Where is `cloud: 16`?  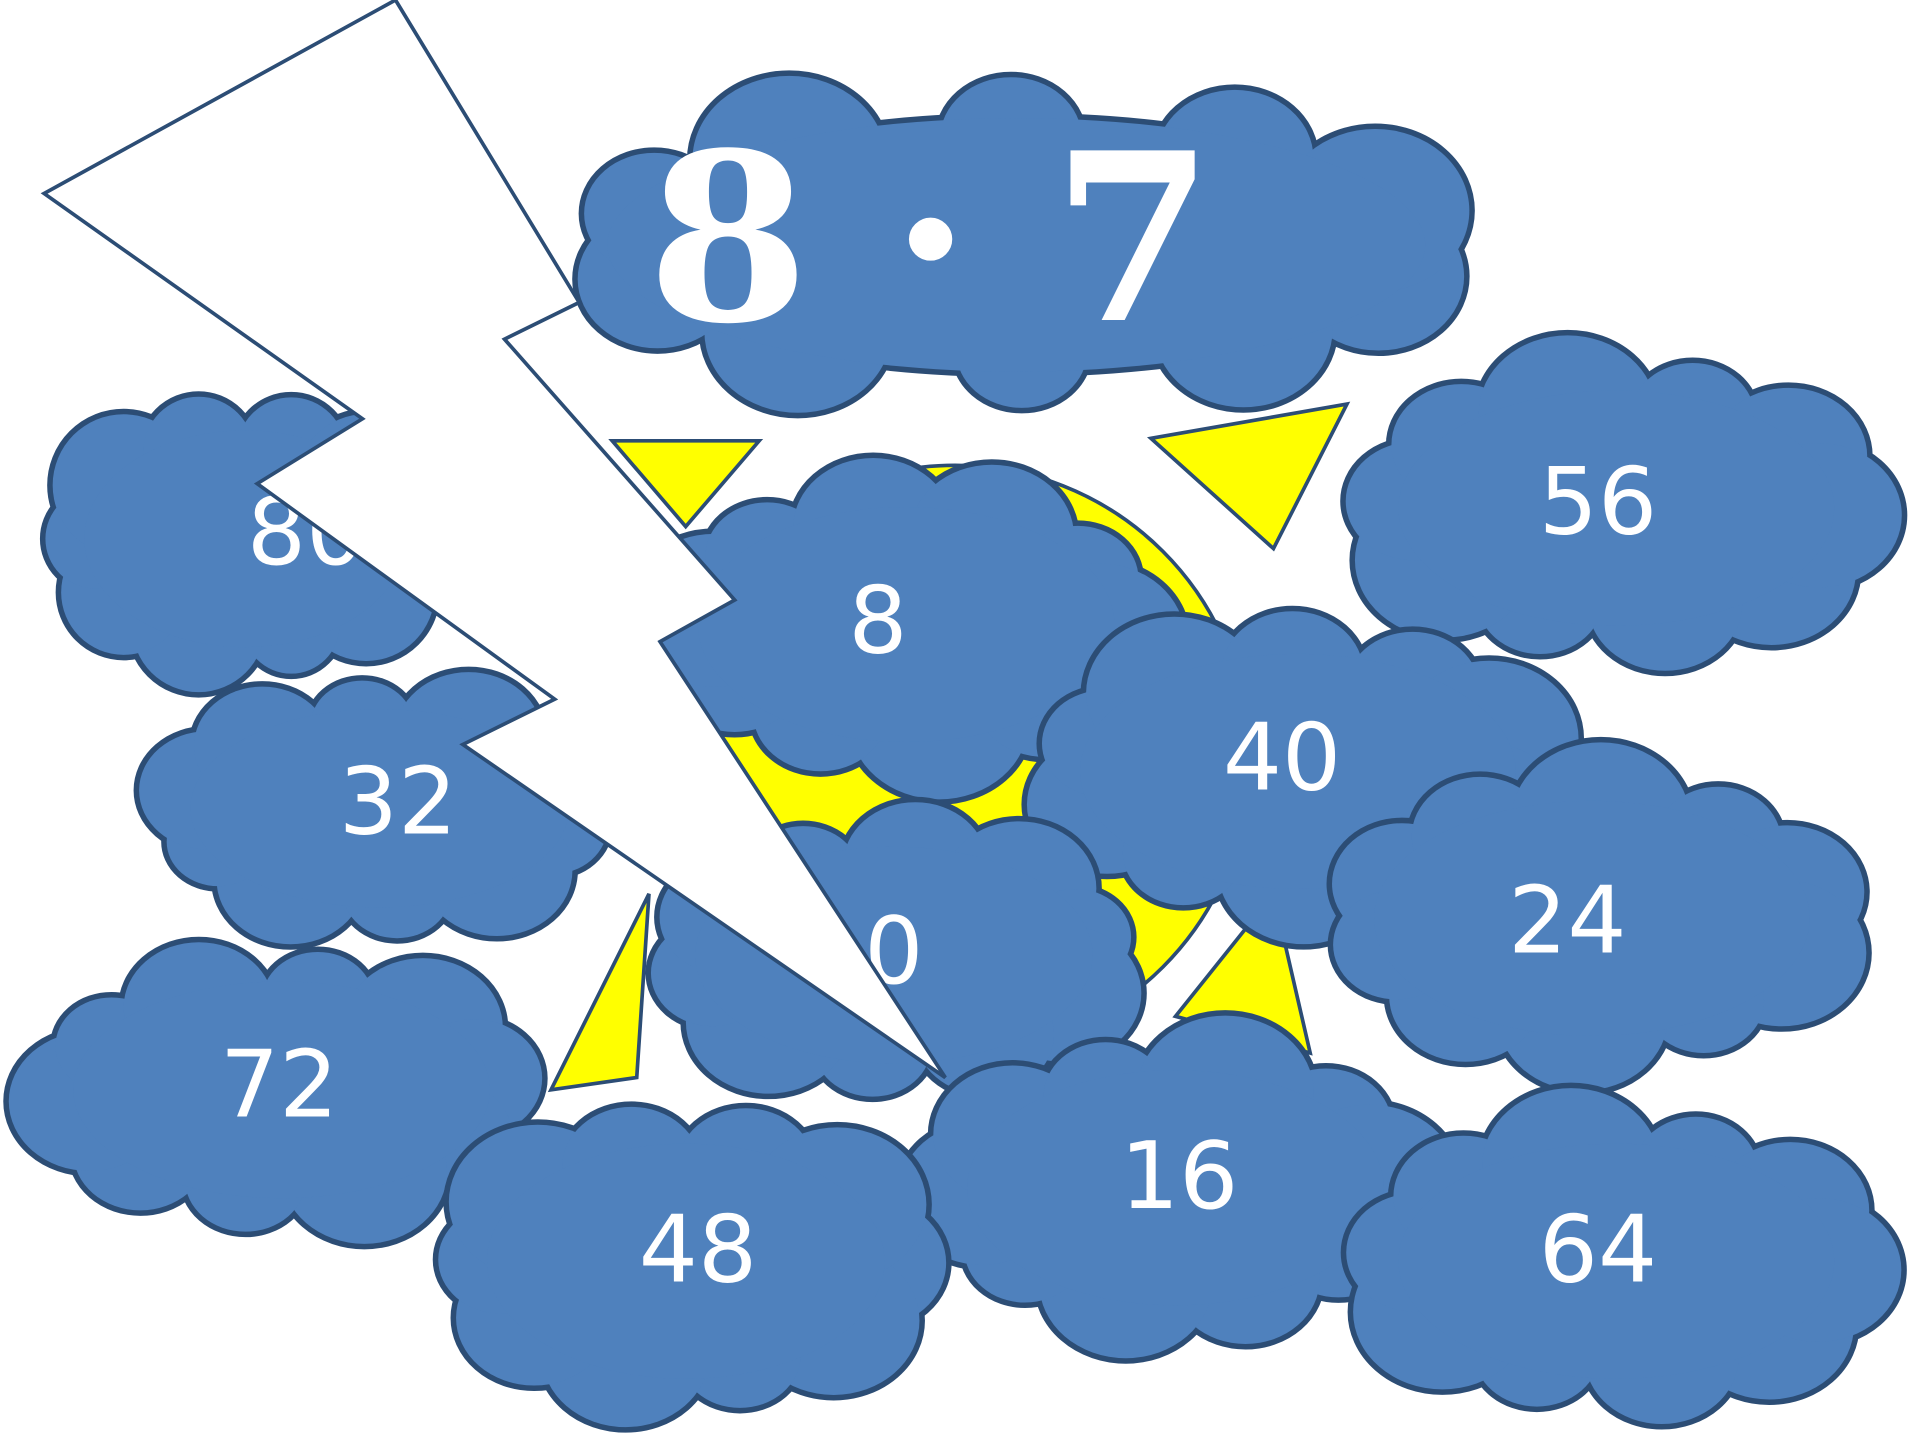
cloud: 16 is located at coordinates (1179, 1187).